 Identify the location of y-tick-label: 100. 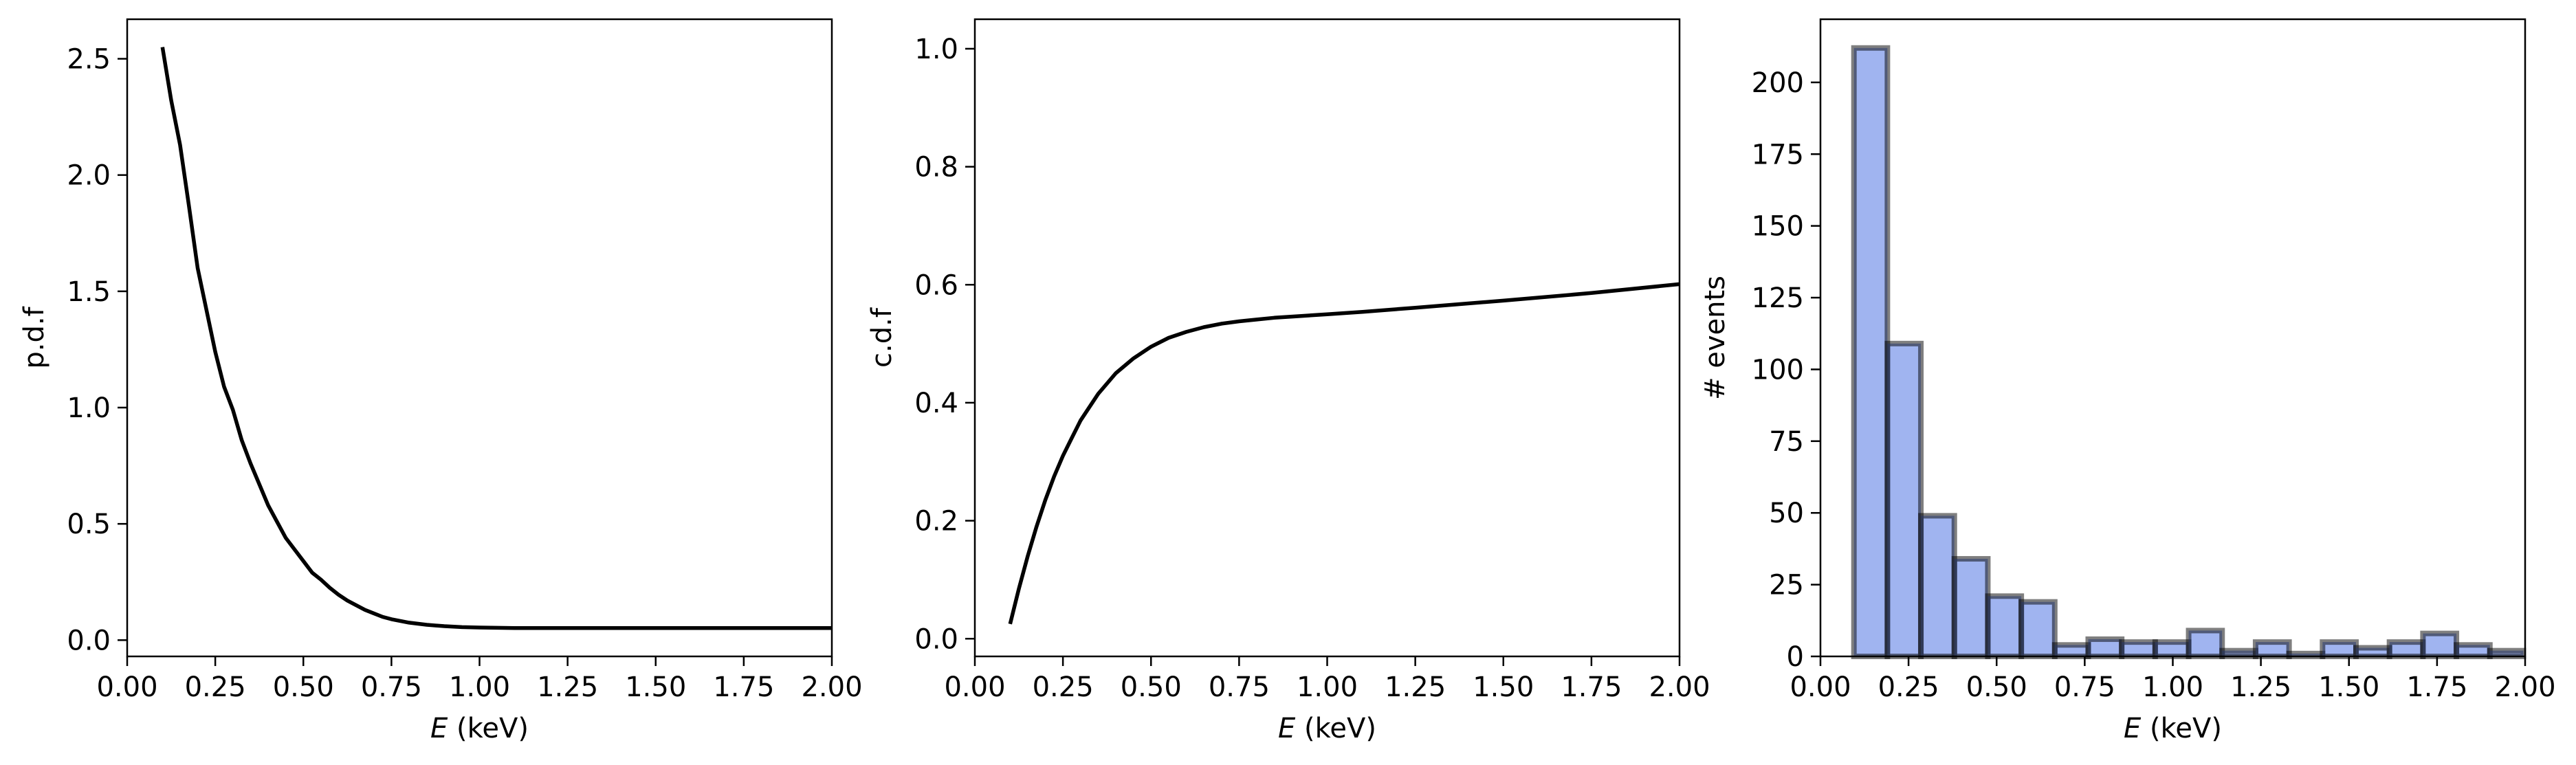
(1778, 370).